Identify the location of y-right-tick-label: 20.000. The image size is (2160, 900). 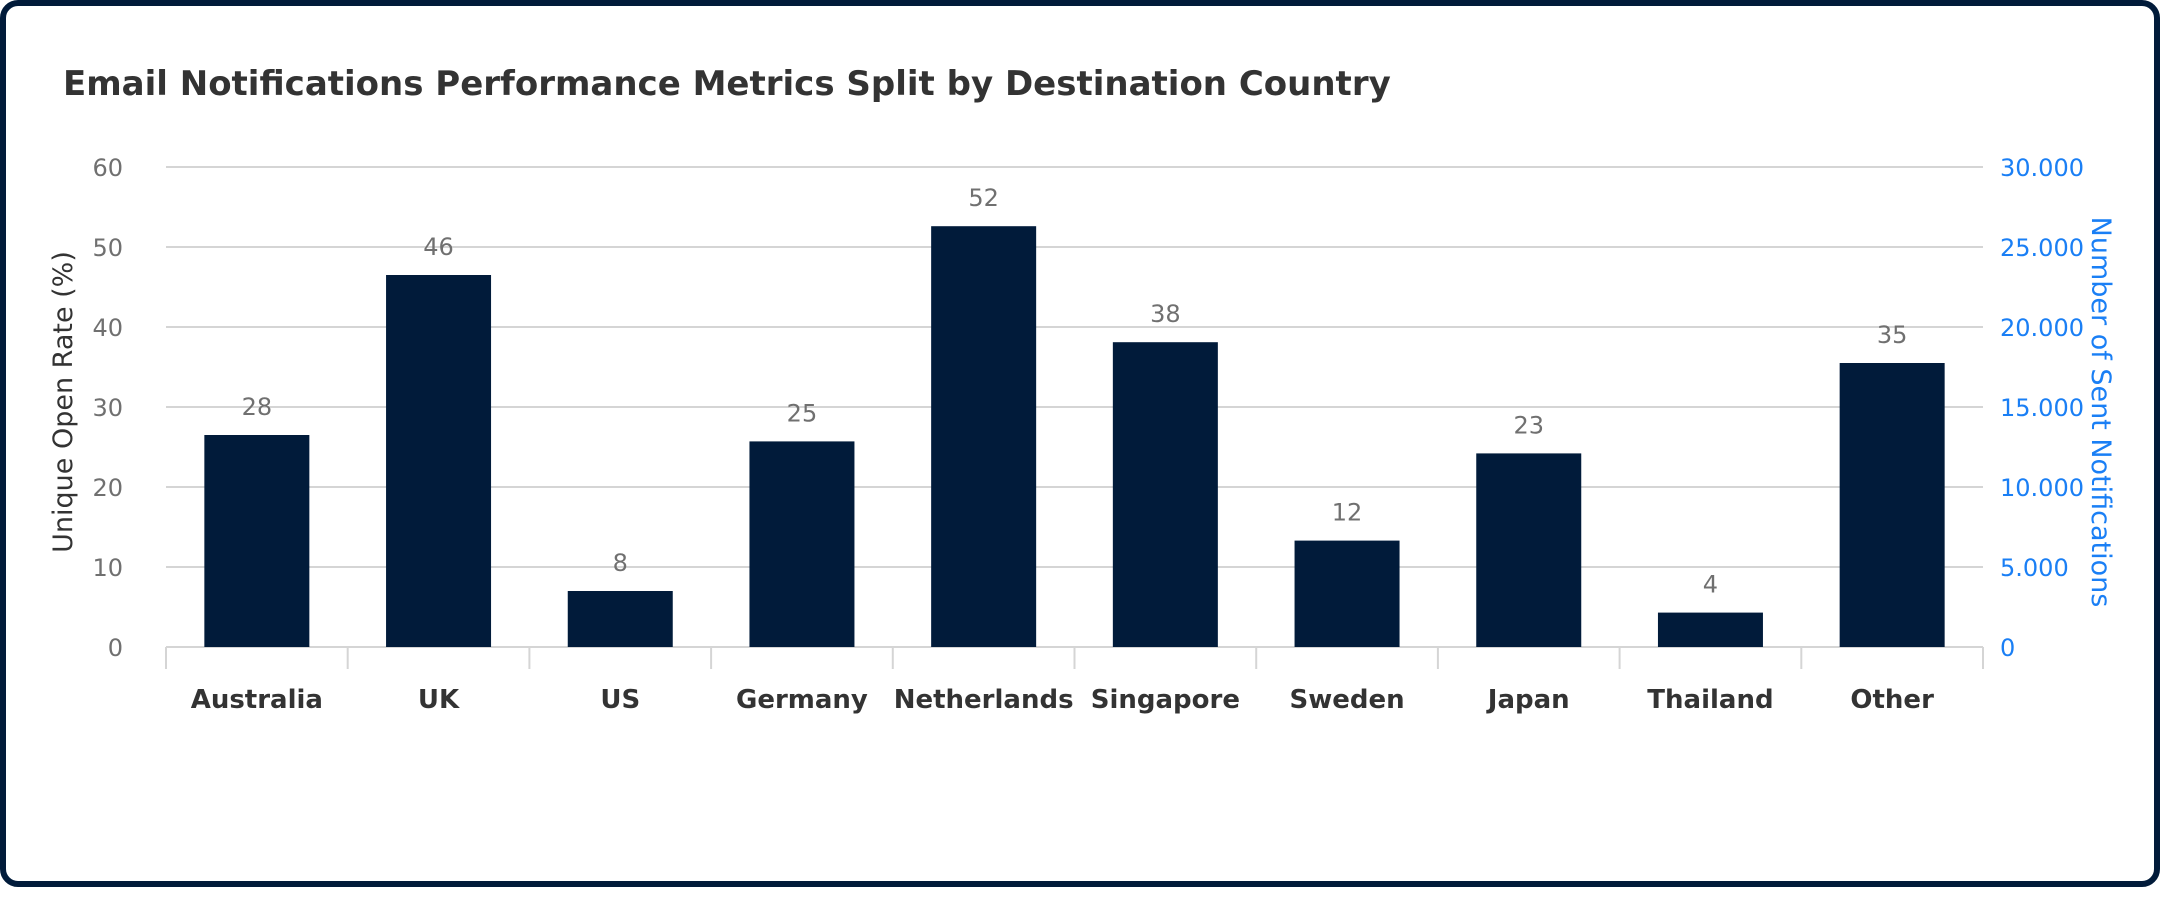
(2042, 328).